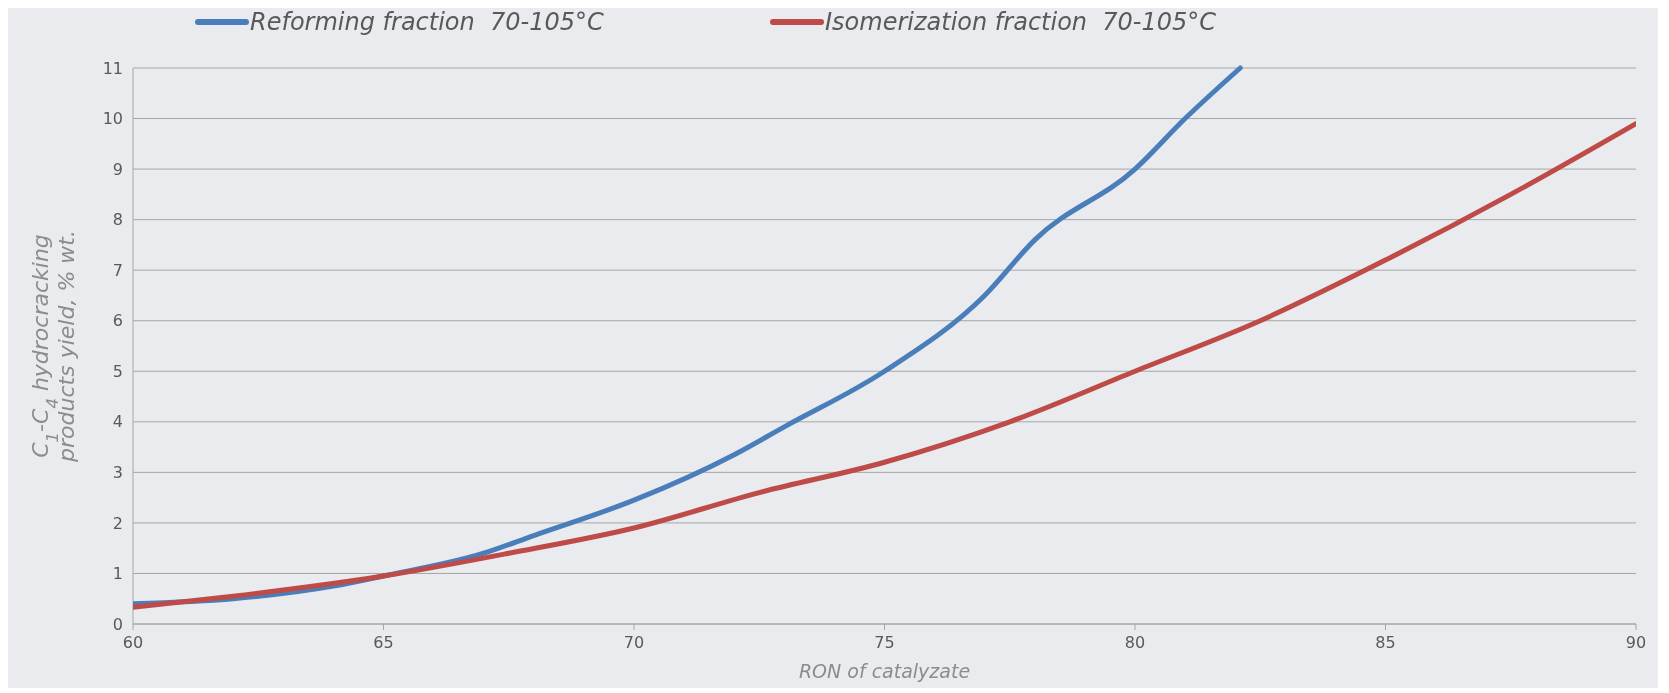 The image size is (1669, 693). I want to click on y-tick-label: 7, so click(117, 270).